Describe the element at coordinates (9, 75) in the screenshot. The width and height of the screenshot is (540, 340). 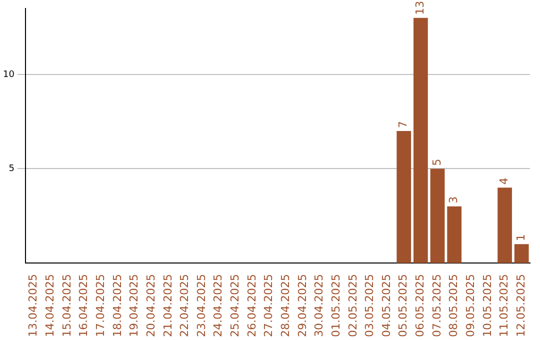
I see `y-tick-label: 10` at that location.